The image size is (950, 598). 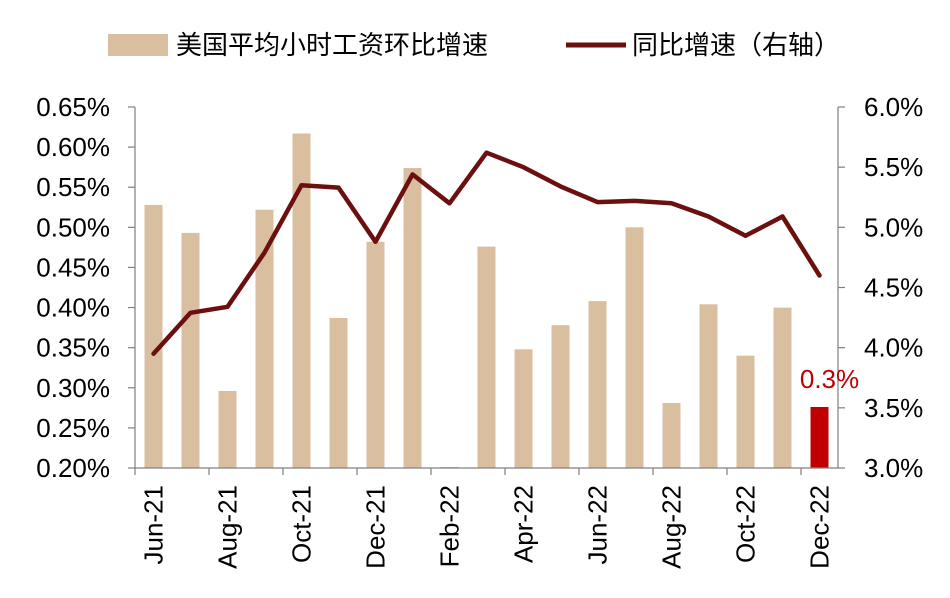 I want to click on left-axis-tick-label: 0.65%, so click(x=73, y=107).